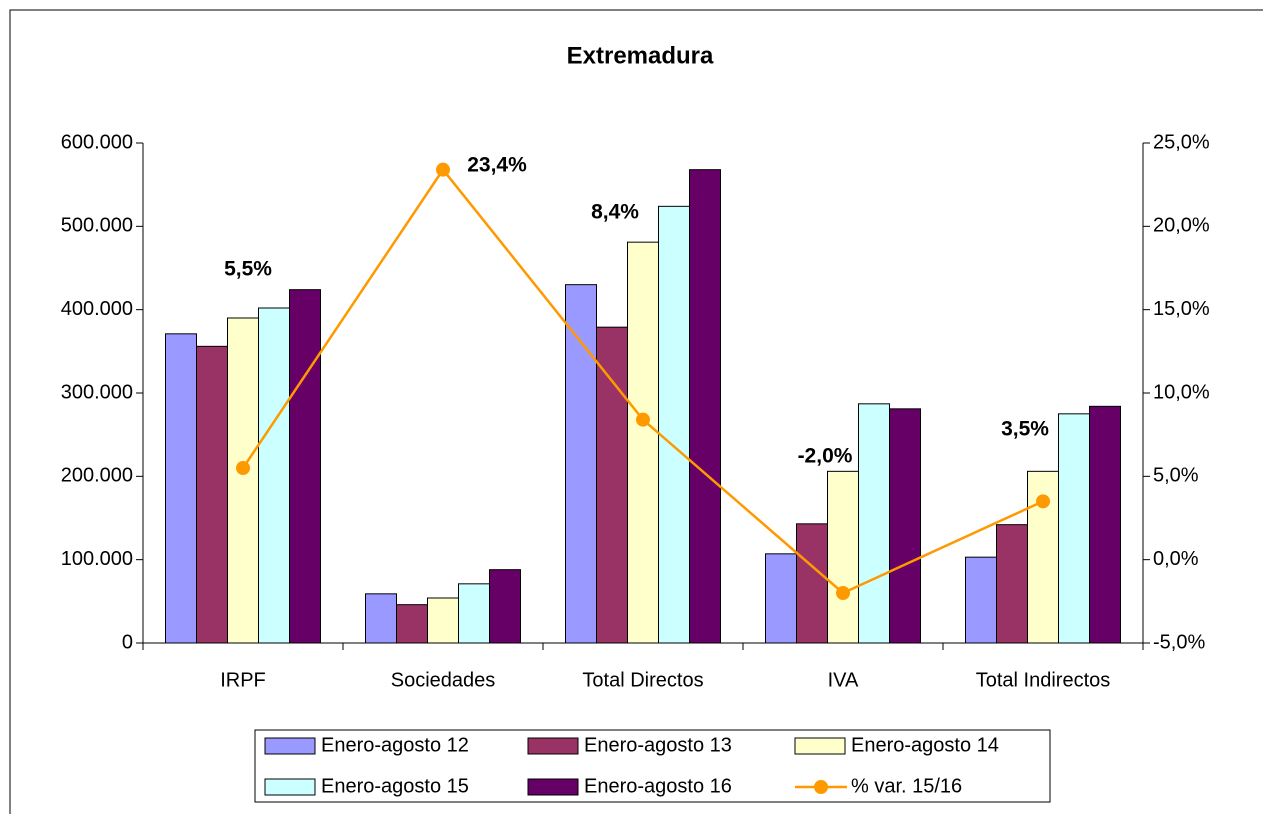 This screenshot has width=1263, height=814. What do you see at coordinates (1176, 559) in the screenshot?
I see `y2-tick-label: 0,0%` at bounding box center [1176, 559].